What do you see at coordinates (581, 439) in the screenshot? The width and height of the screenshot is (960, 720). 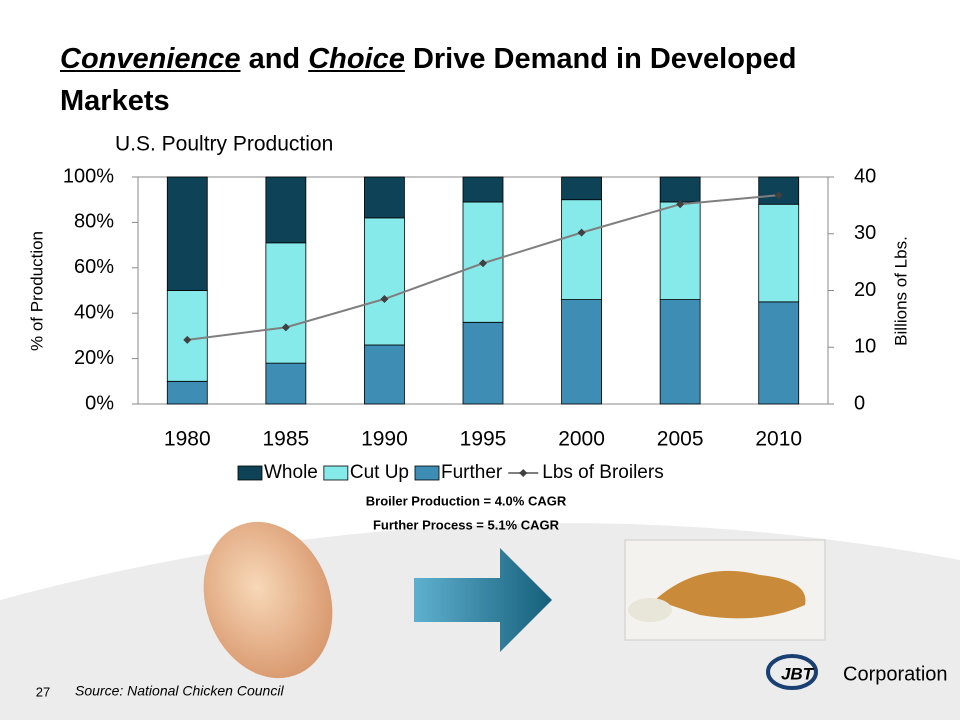 I see `x-tick-label: 2000` at bounding box center [581, 439].